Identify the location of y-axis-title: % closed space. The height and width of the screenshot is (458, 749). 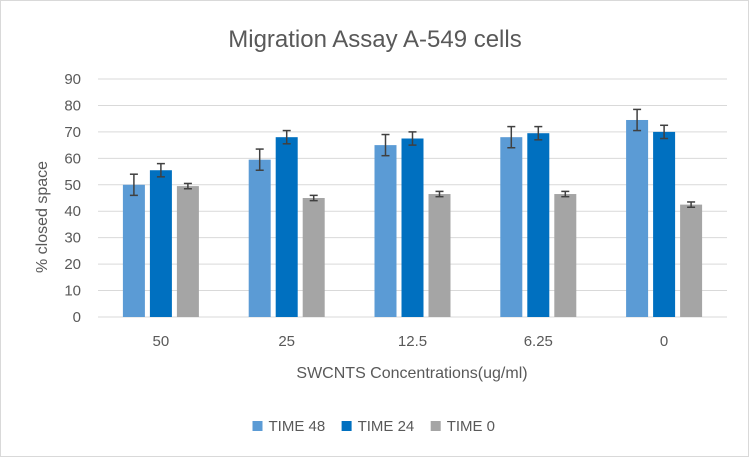
(42, 217).